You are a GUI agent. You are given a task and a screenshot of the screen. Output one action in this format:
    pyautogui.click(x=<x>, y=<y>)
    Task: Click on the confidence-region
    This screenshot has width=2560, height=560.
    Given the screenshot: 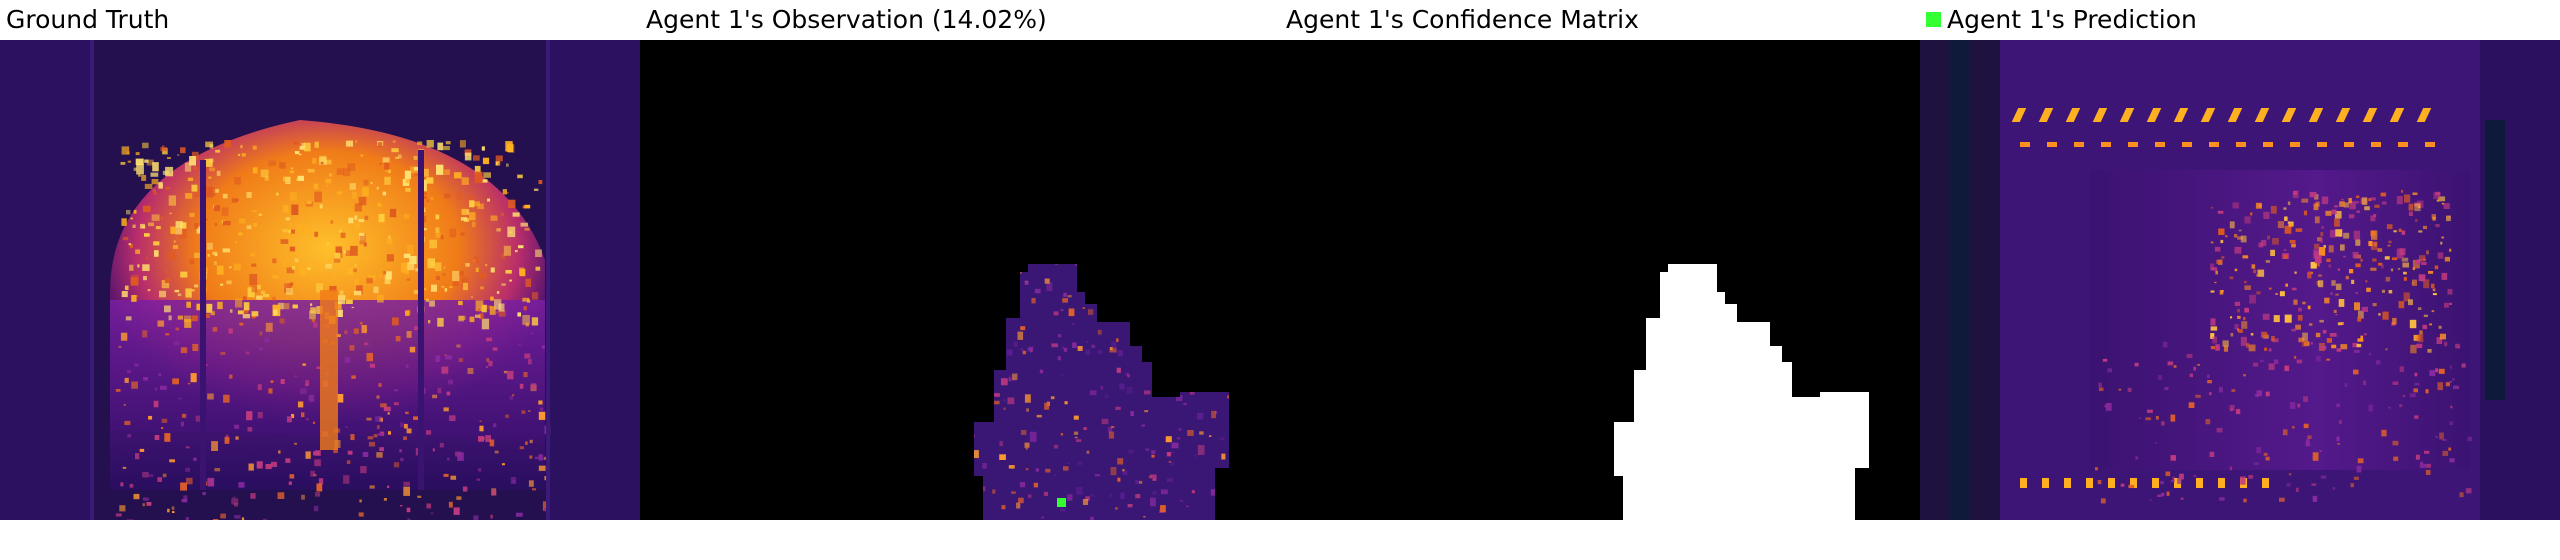 What is the action you would take?
    pyautogui.click(x=1741, y=392)
    